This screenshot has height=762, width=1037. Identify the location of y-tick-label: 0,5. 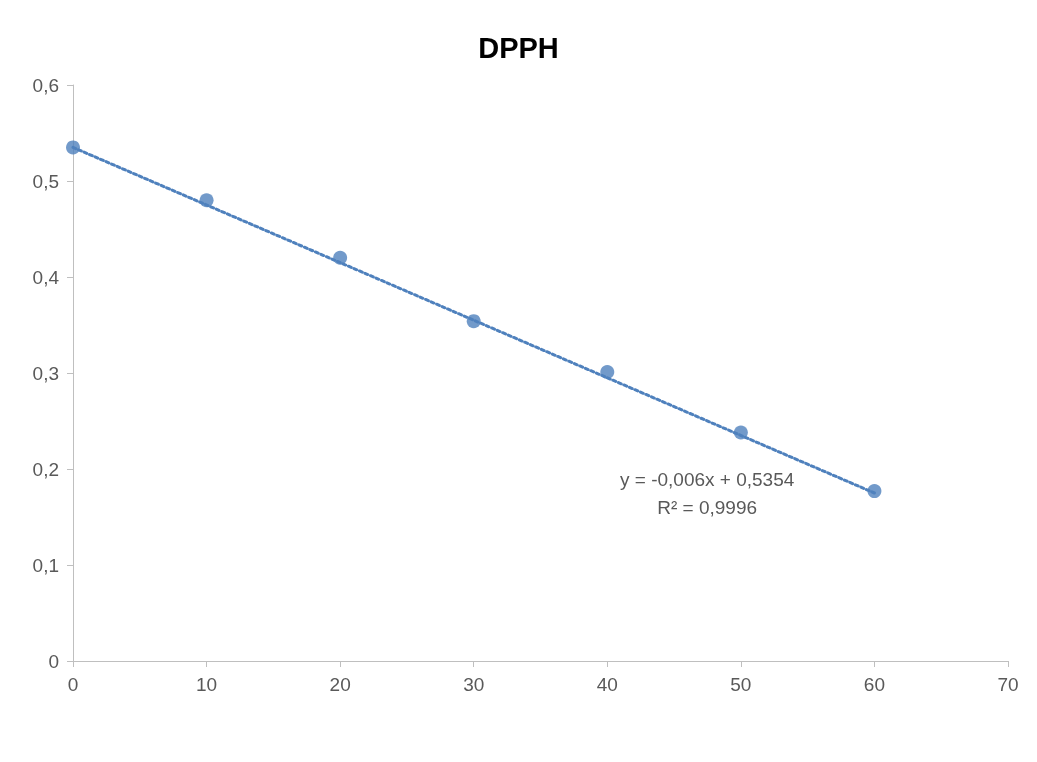
(45, 181).